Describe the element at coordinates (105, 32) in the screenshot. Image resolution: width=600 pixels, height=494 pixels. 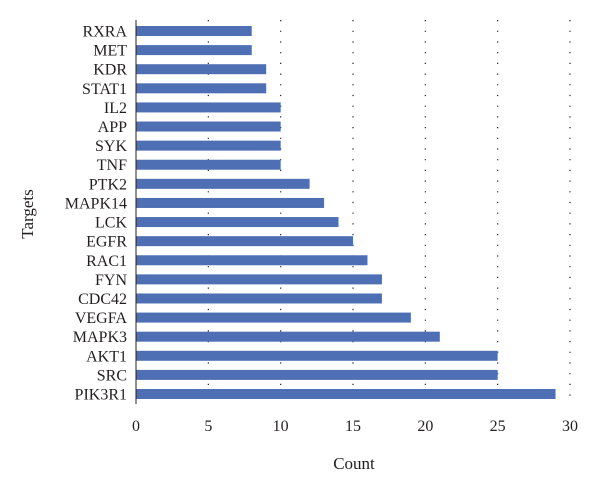
I see `y-tick-label-rxra: RXRA` at that location.